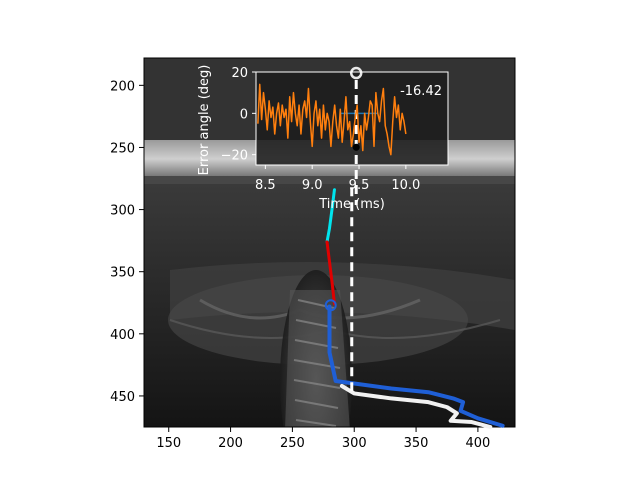 Image resolution: width=640 pixels, height=480 pixels. Describe the element at coordinates (414, 308) in the screenshot. I see `trajectory-overlays` at that location.